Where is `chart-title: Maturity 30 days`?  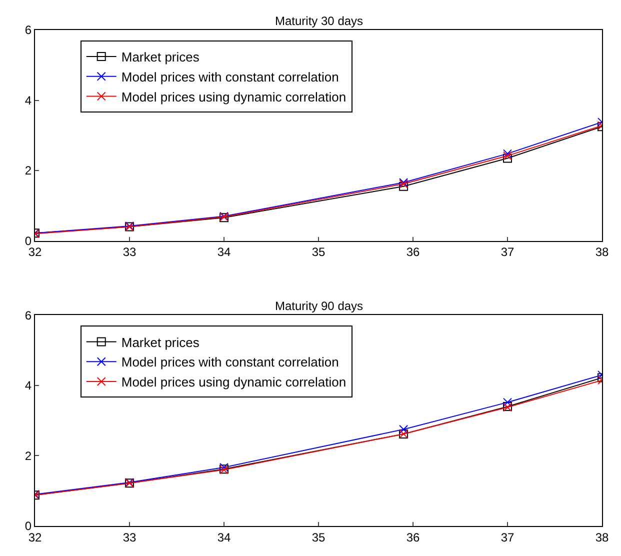 chart-title: Maturity 30 days is located at coordinates (319, 21).